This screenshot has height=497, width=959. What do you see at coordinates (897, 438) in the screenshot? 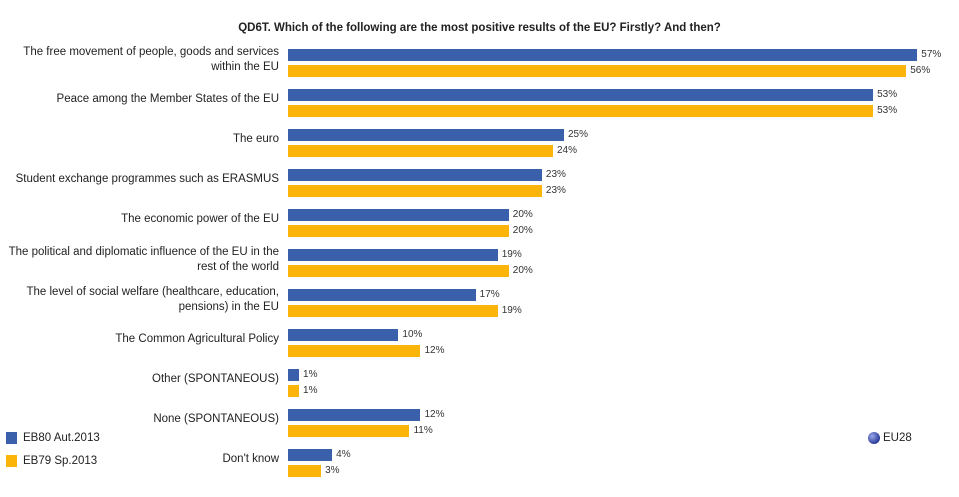
I see `region-label: EU28` at bounding box center [897, 438].